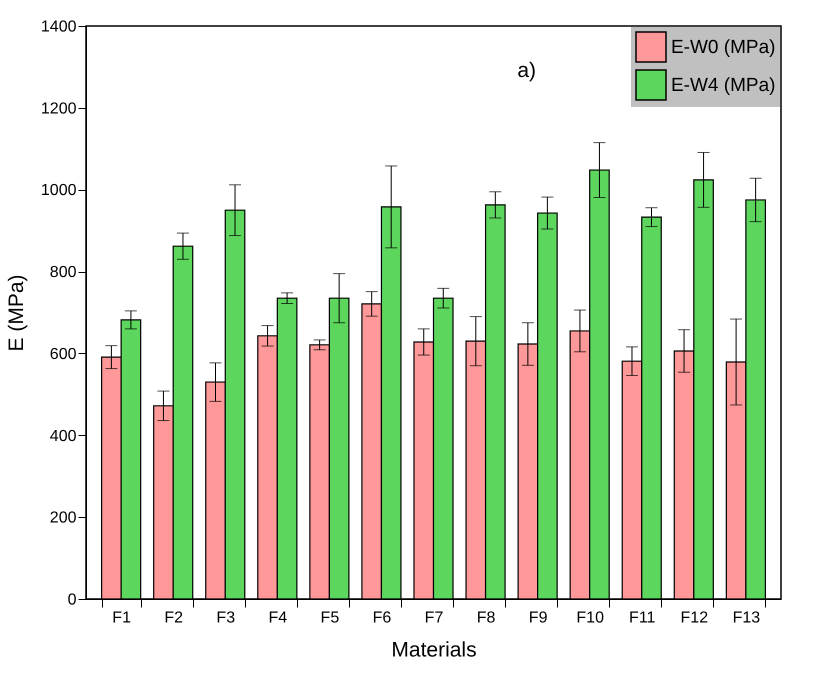 Image resolution: width=830 pixels, height=684 pixels. I want to click on annotation: a), so click(526, 70).